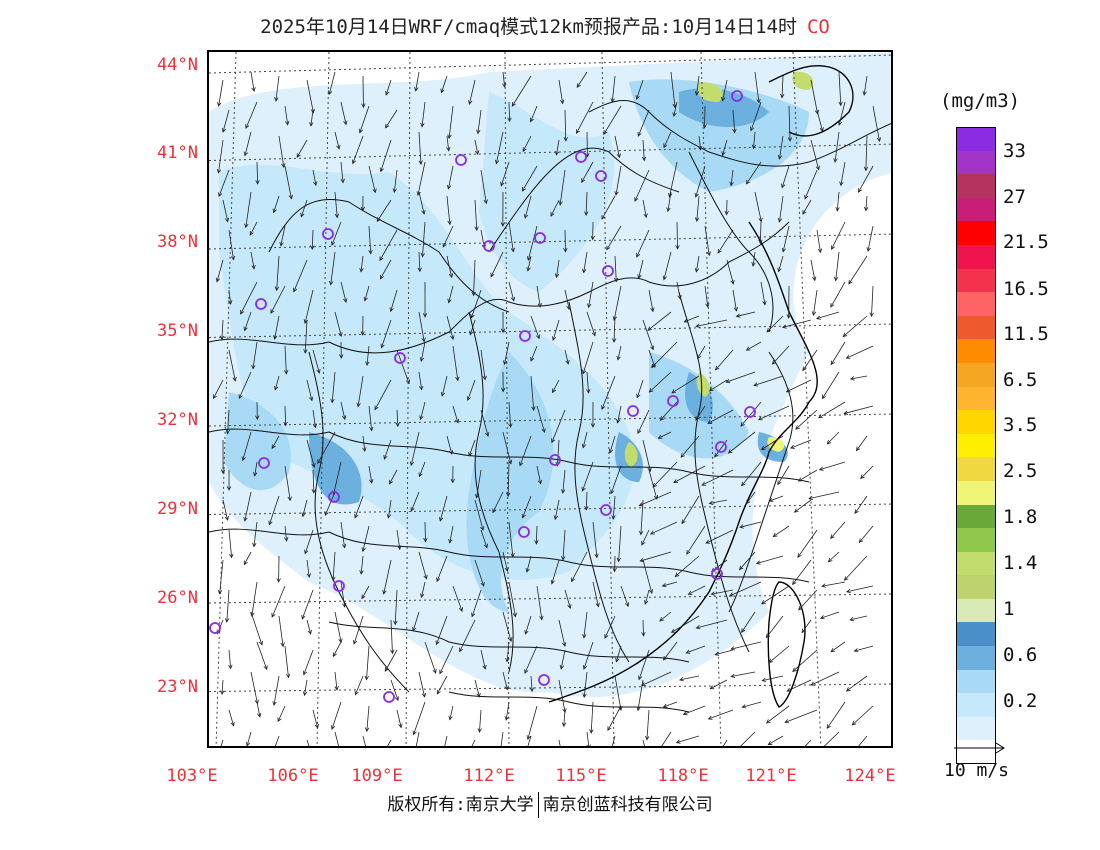 This screenshot has width=1100, height=850. Describe the element at coordinates (1026, 334) in the screenshot. I see `colorbar-label: 11.5` at that location.